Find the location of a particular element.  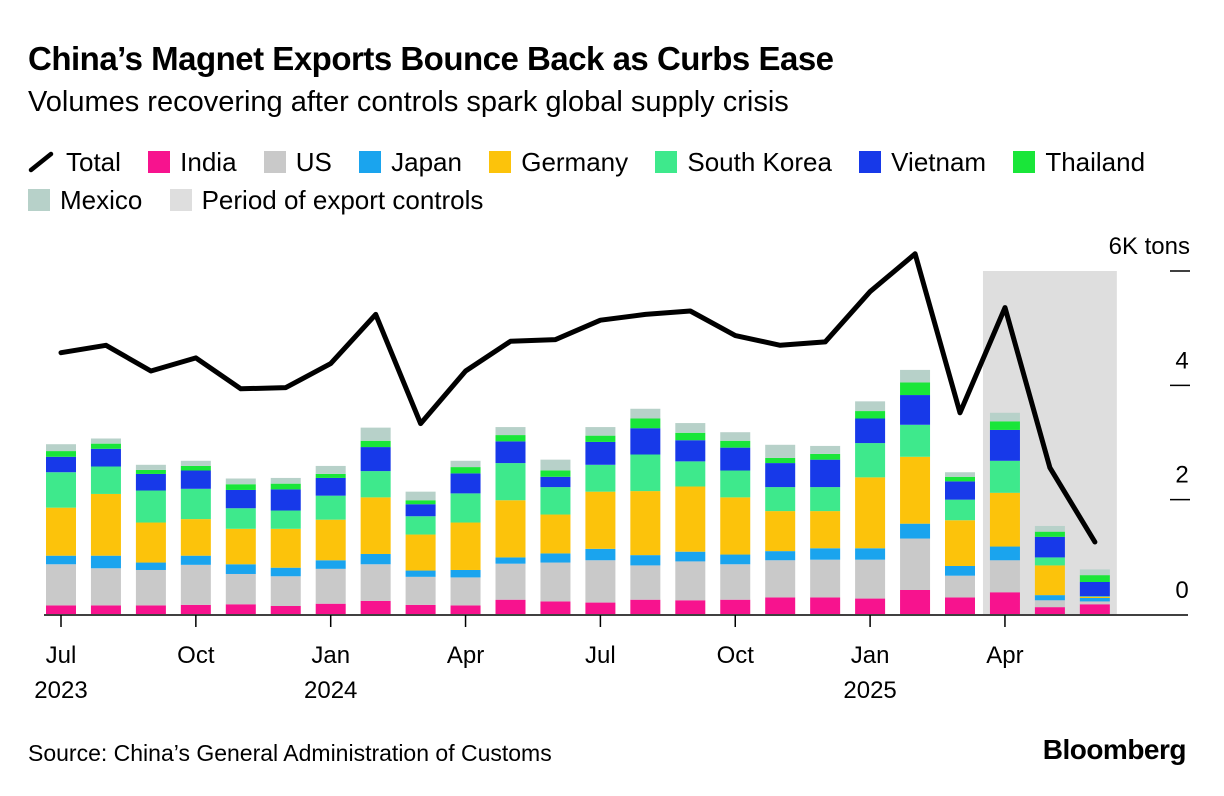

legend-swatch-south-korea is located at coordinates (666, 162).